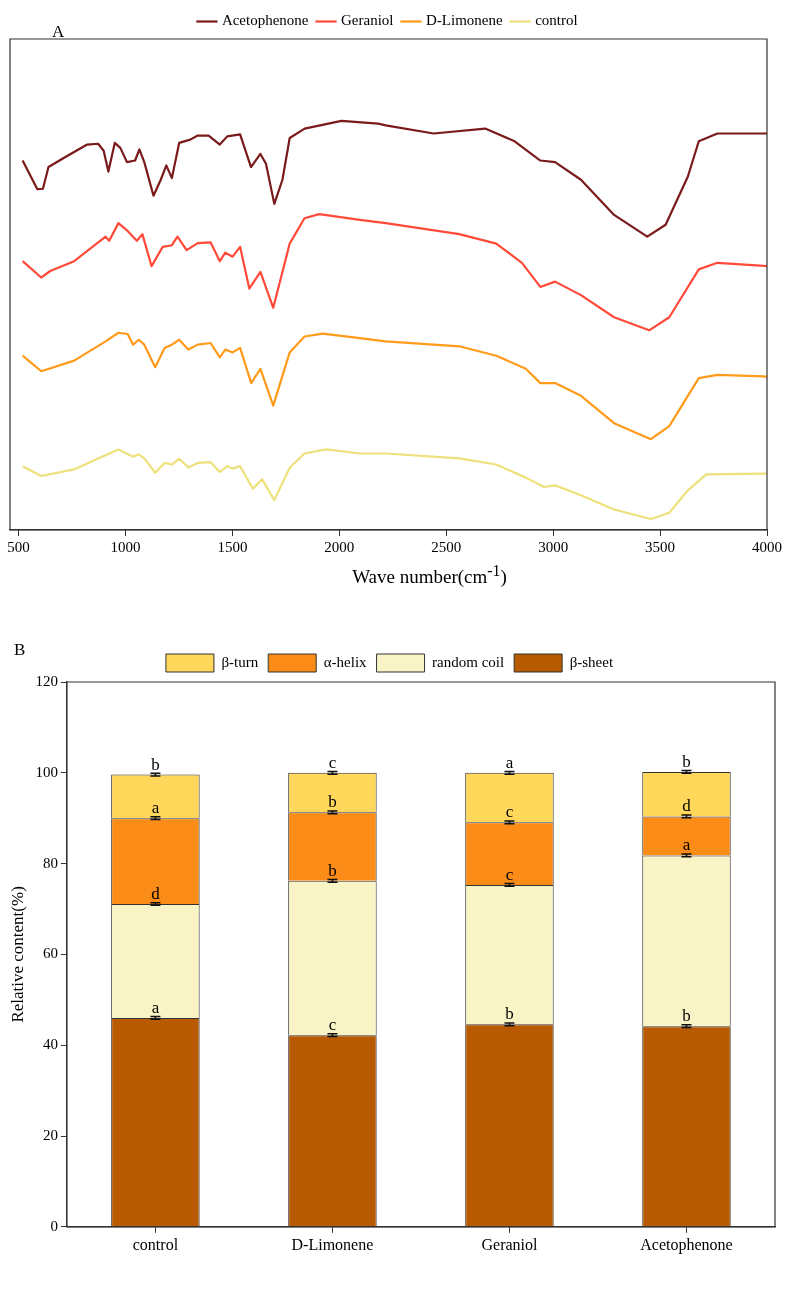  Describe the element at coordinates (367, 20) in the screenshot. I see `legend-label: Geraniol` at that location.